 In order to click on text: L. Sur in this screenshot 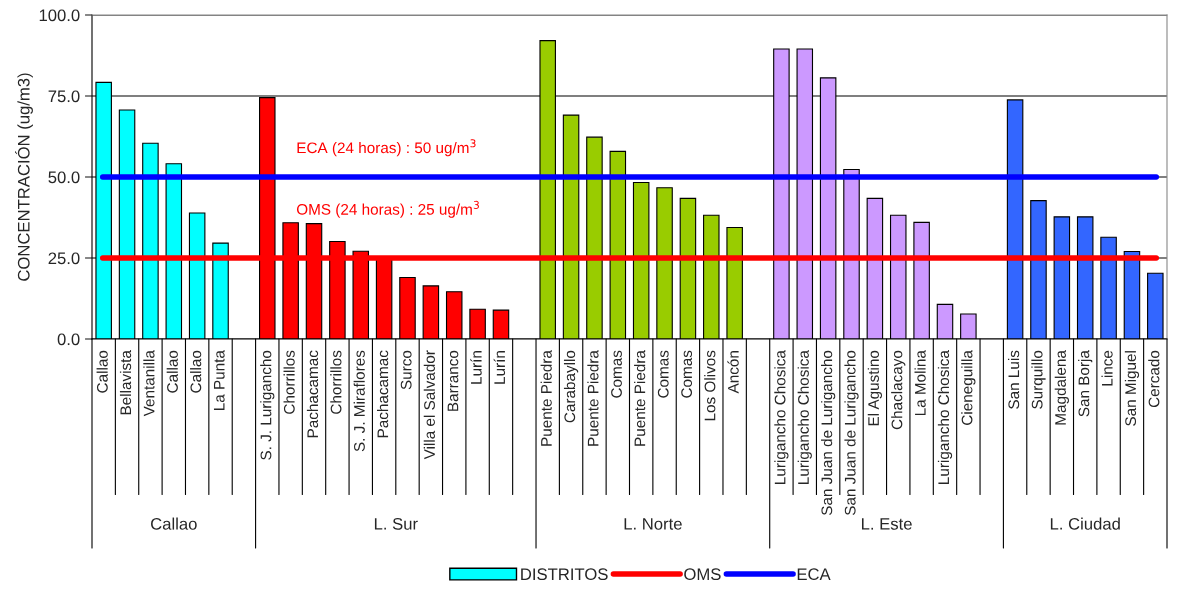, I will do `click(396, 523)`.